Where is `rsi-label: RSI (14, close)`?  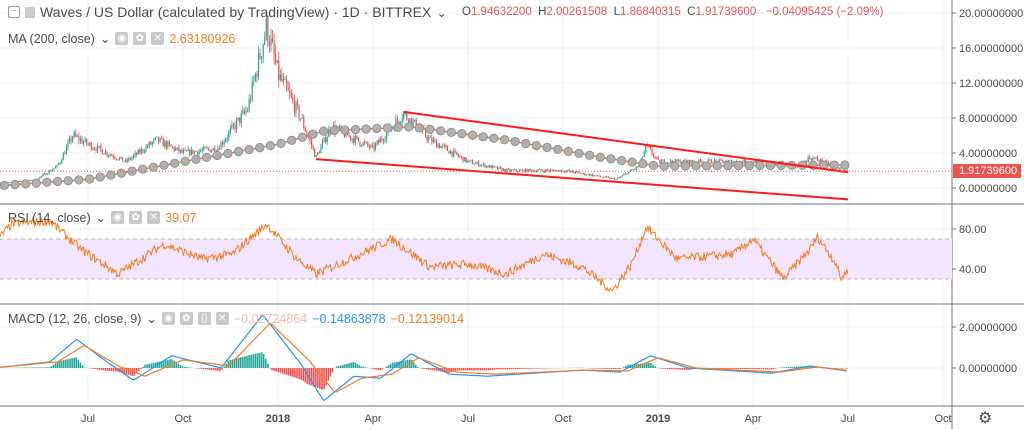 rsi-label: RSI (14, close) is located at coordinates (49, 217).